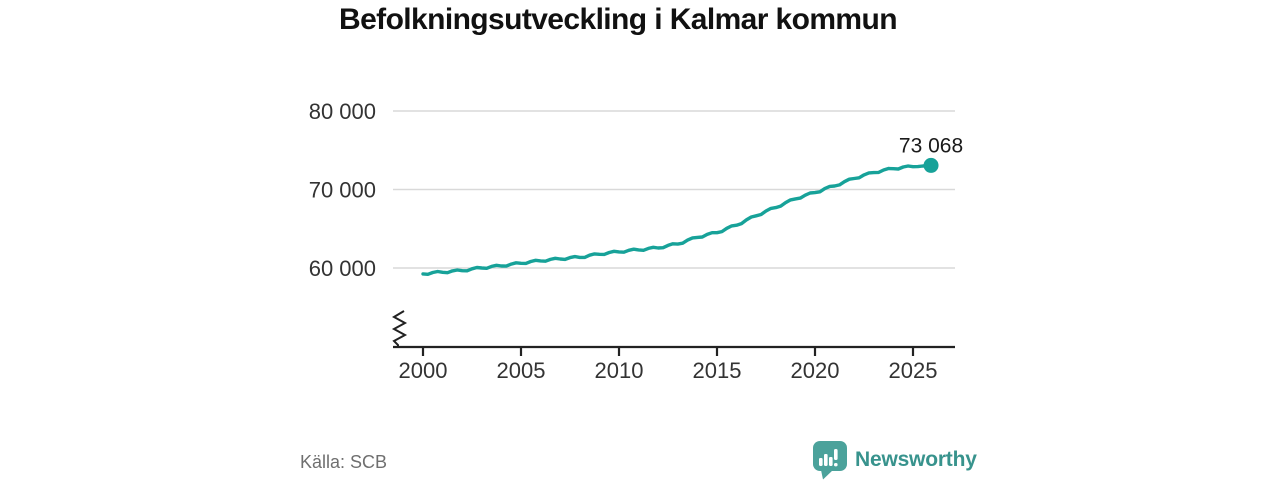 This screenshot has height=480, width=1280. What do you see at coordinates (342, 111) in the screenshot?
I see `y-tick-label: 80 000` at bounding box center [342, 111].